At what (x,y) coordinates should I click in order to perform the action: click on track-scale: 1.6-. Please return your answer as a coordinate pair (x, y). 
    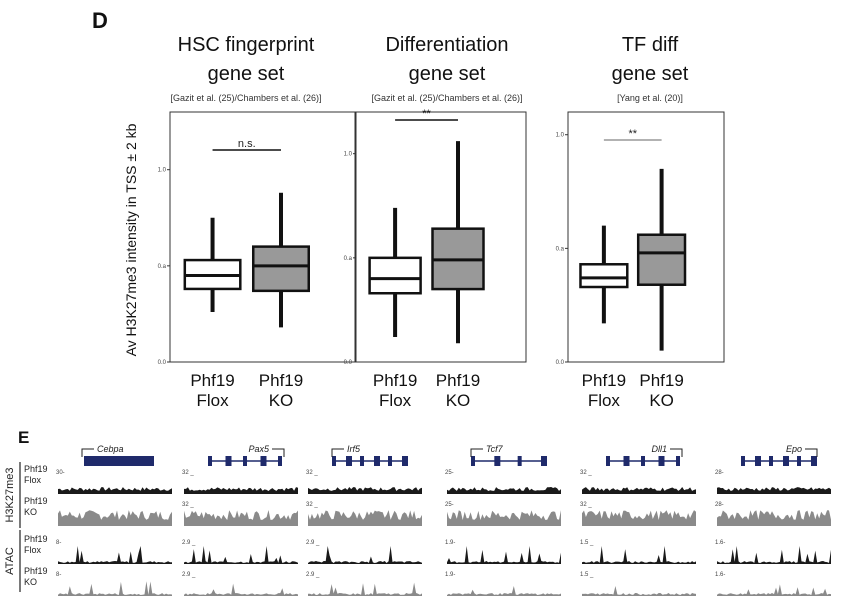
    Looking at the image, I should click on (720, 543).